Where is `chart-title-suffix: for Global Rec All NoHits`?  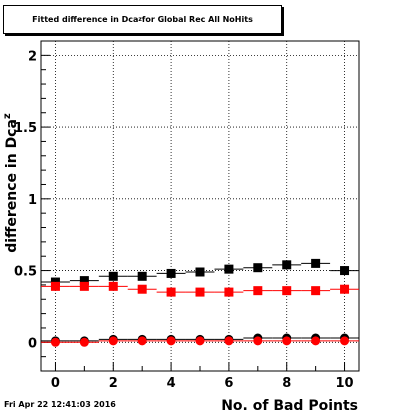 chart-title-suffix: for Global Rec All NoHits is located at coordinates (197, 19).